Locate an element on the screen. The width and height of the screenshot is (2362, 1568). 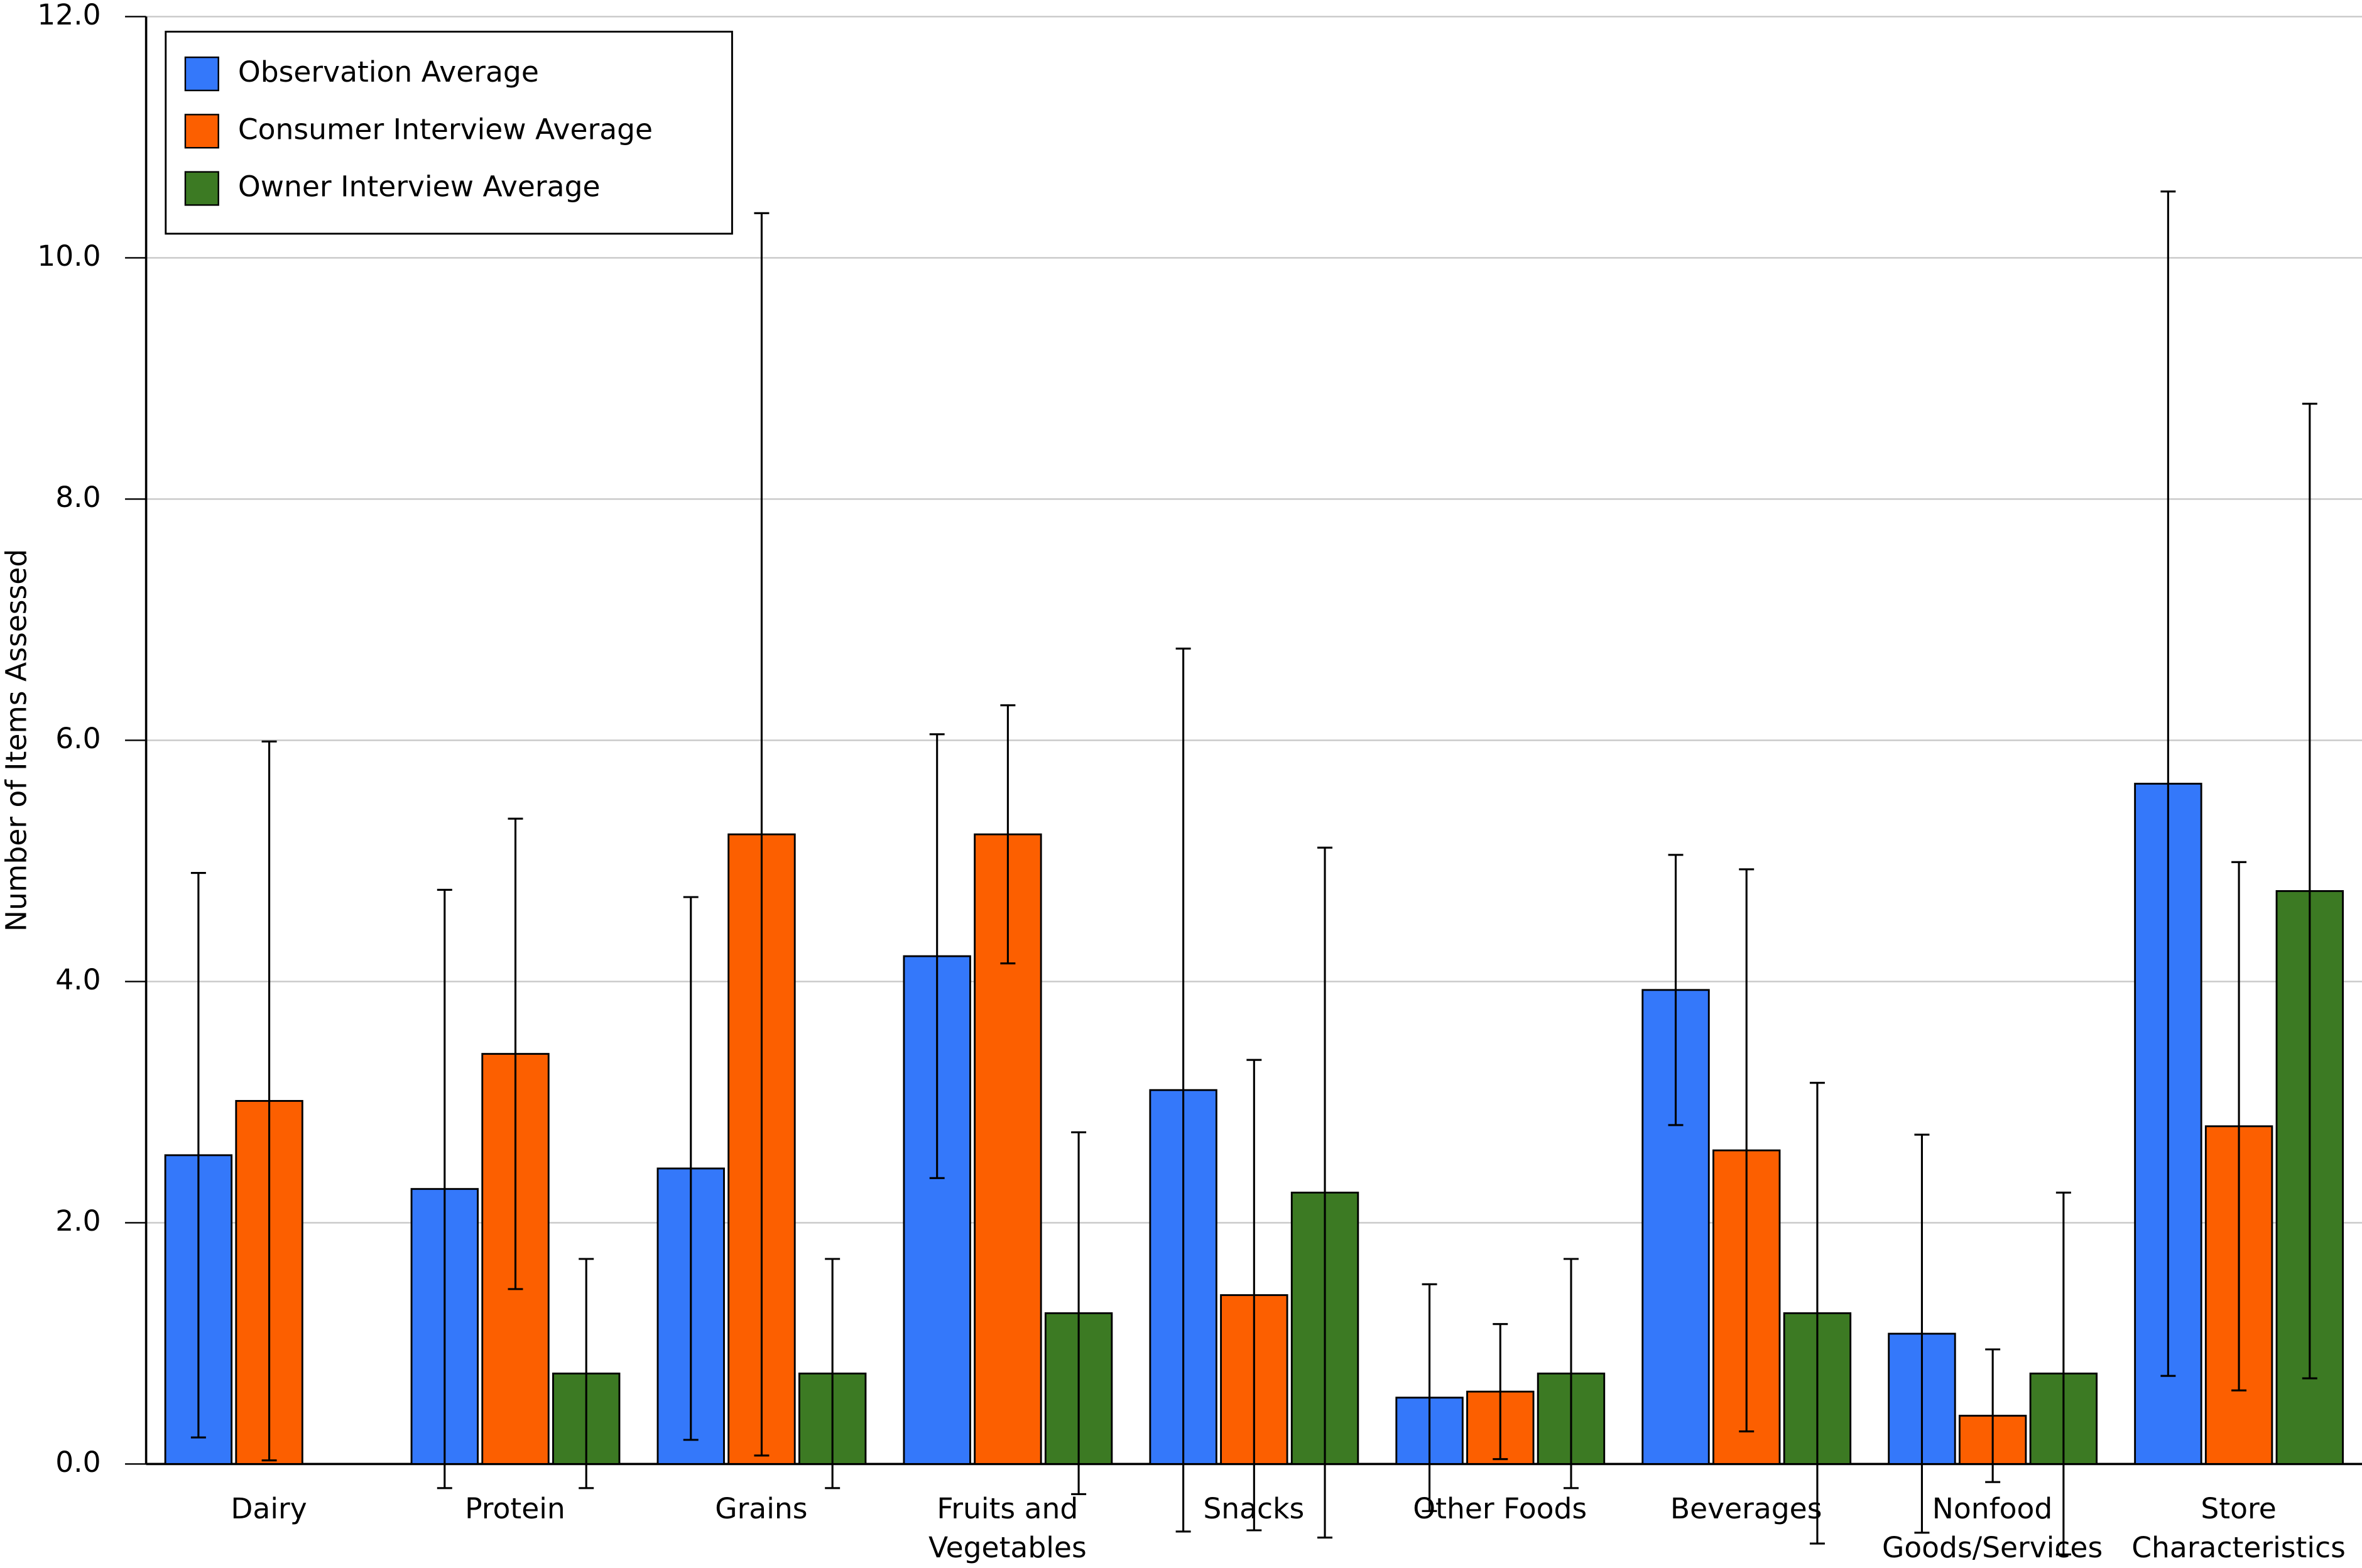
x-tick-label: Dairy is located at coordinates (269, 1509).